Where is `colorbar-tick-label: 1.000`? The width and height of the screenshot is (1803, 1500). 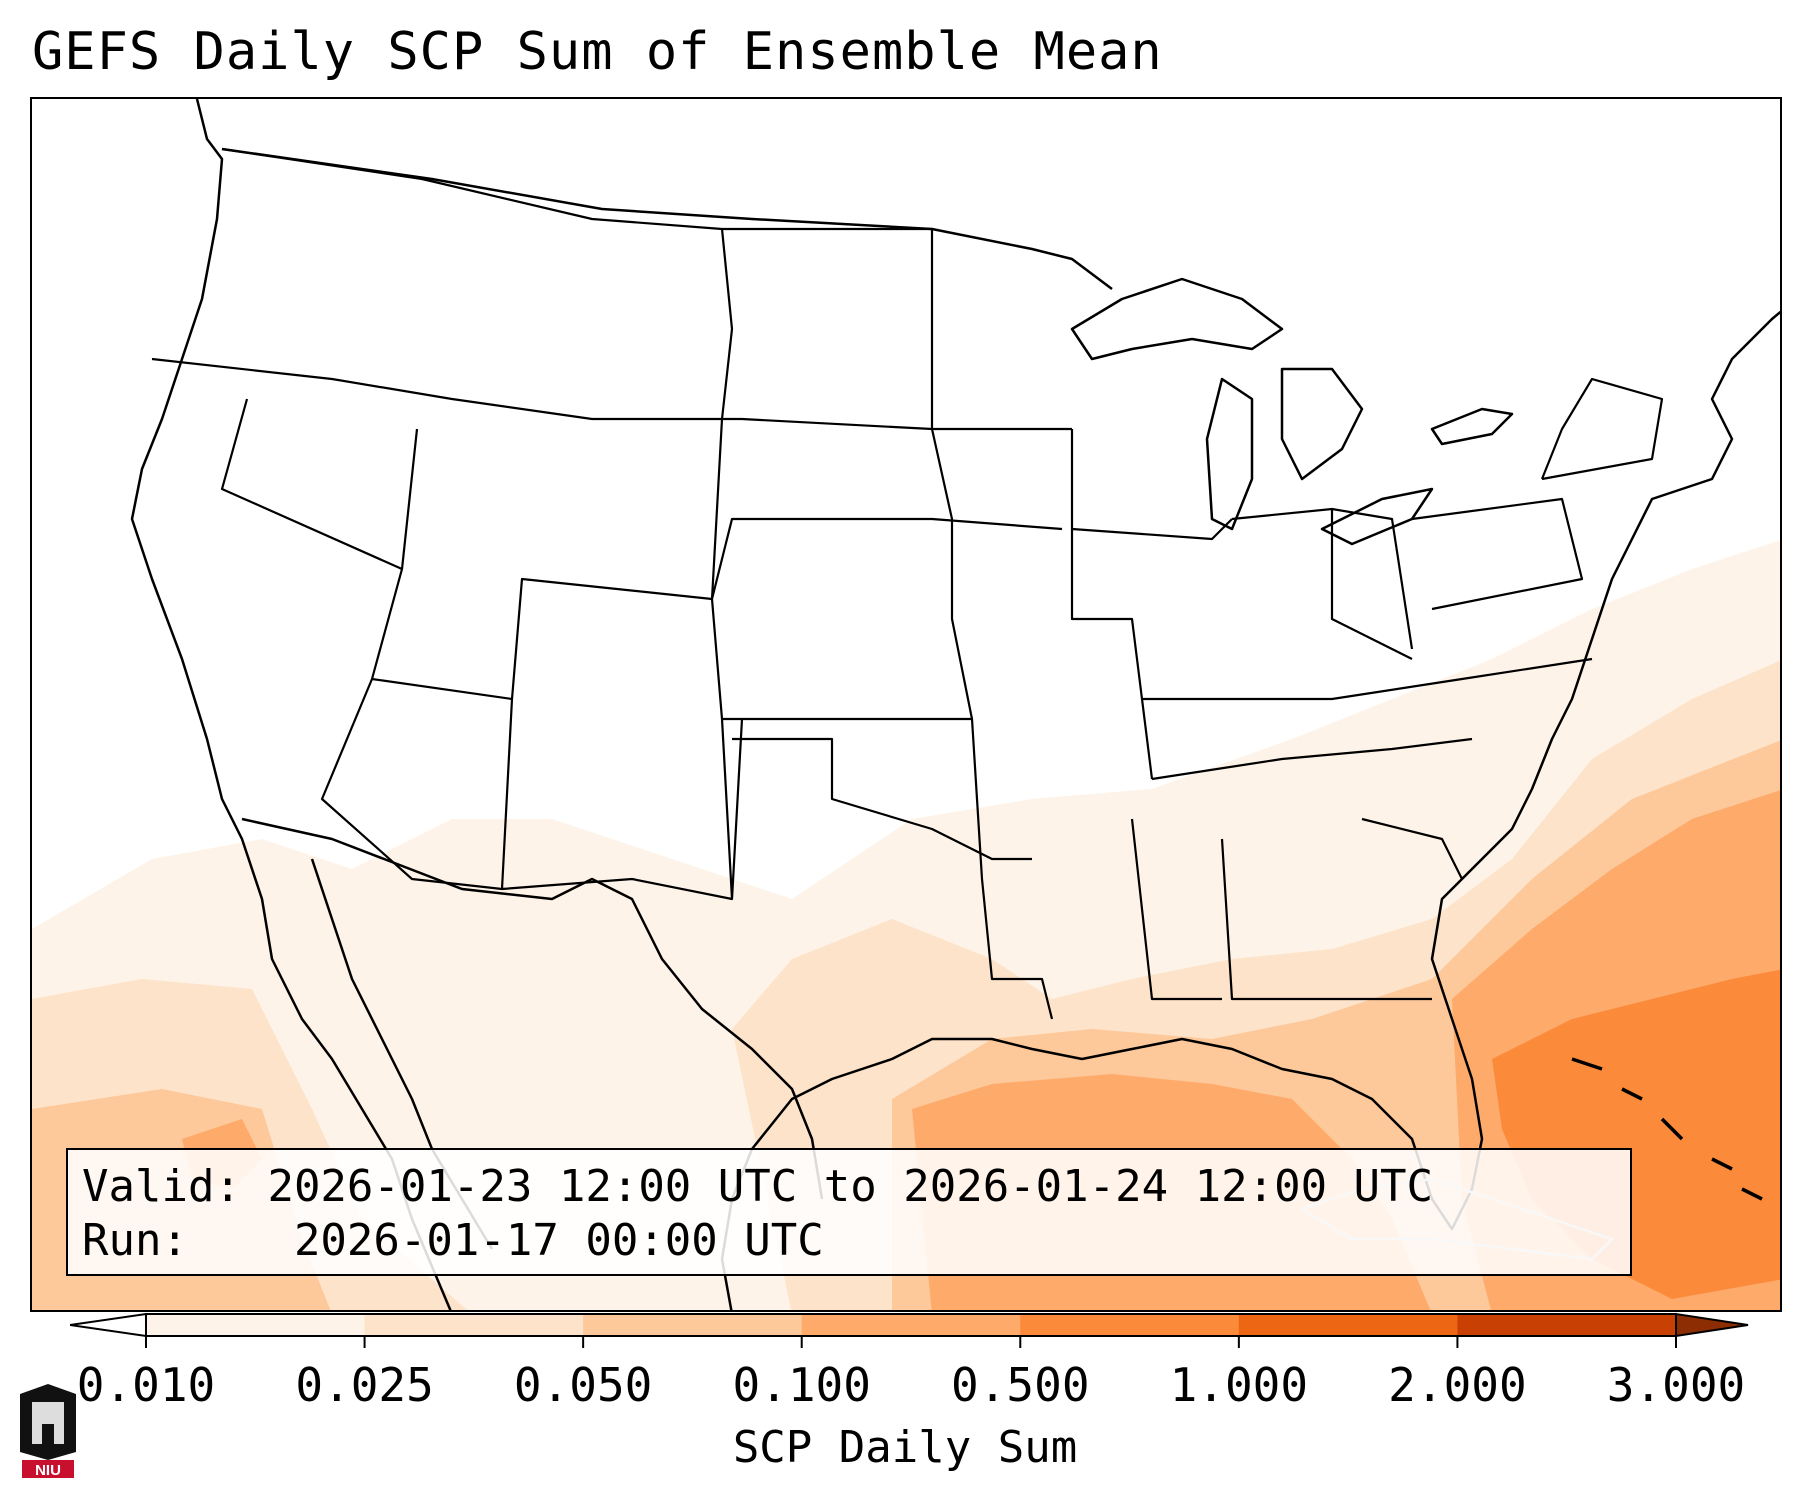
colorbar-tick-label: 1.000 is located at coordinates (1239, 1385).